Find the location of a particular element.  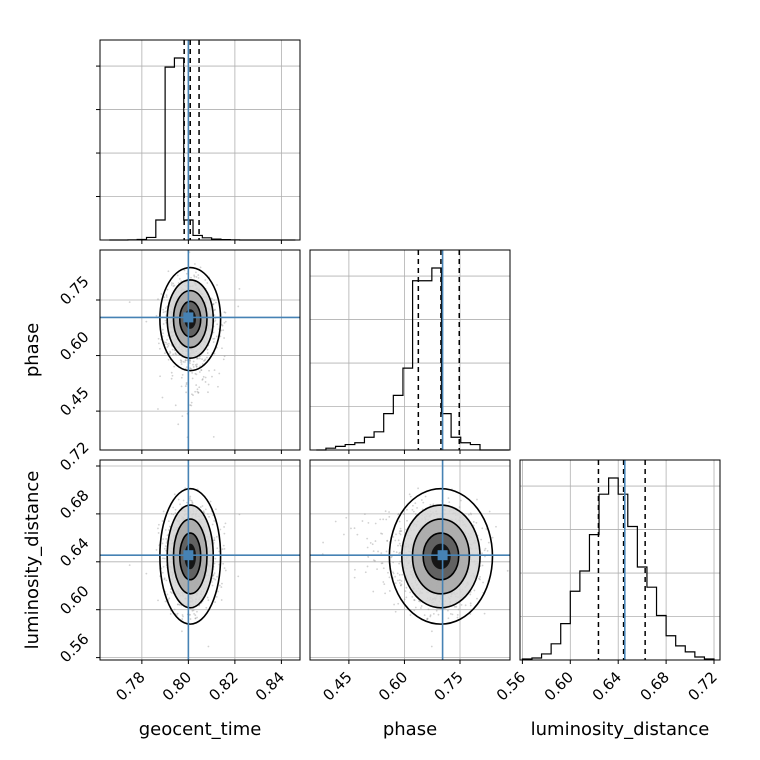

x-tick-label: 0.45 is located at coordinates (337, 686).